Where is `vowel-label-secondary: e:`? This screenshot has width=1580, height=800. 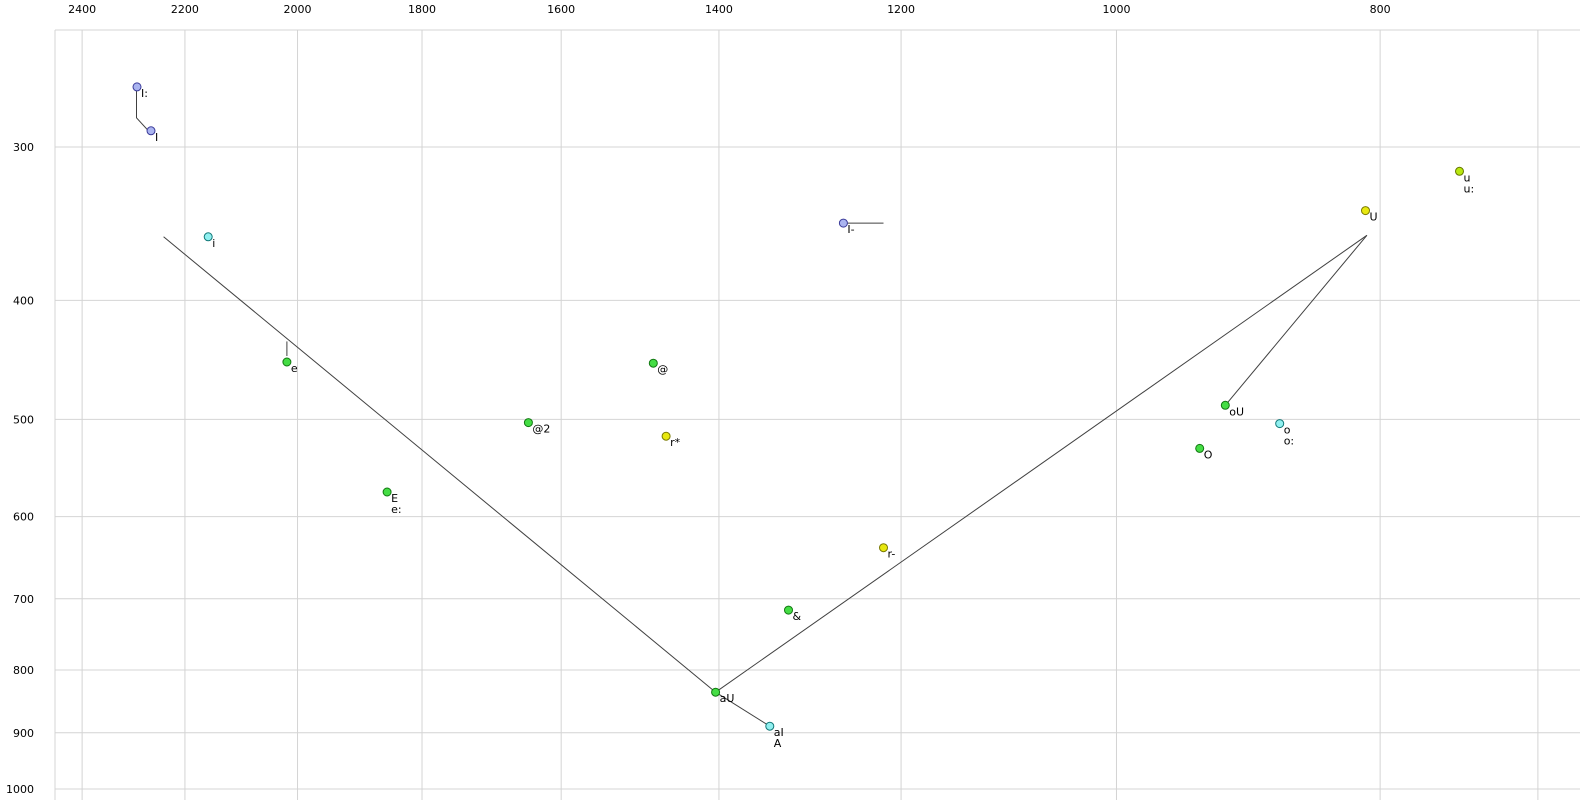
vowel-label-secondary: e: is located at coordinates (396, 509).